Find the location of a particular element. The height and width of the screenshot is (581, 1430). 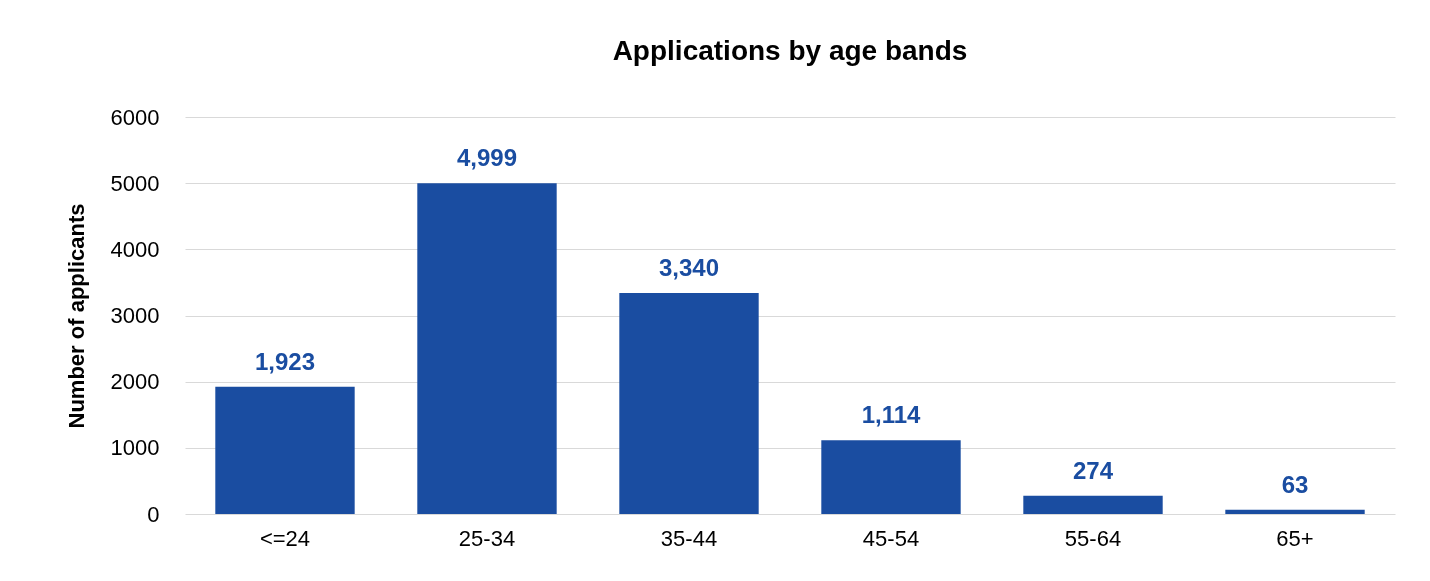

x-tick-label: 35-44 is located at coordinates (689, 538).